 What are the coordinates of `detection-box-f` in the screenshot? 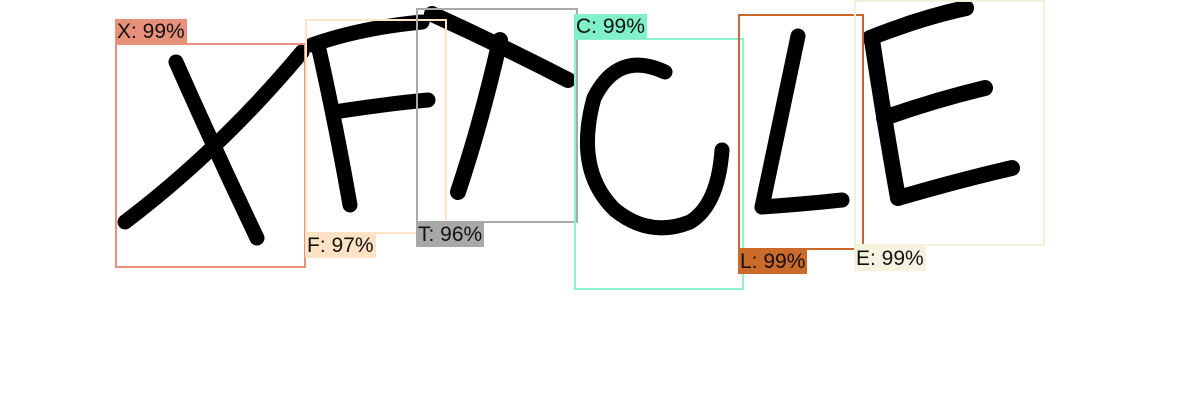 It's located at (376, 126).